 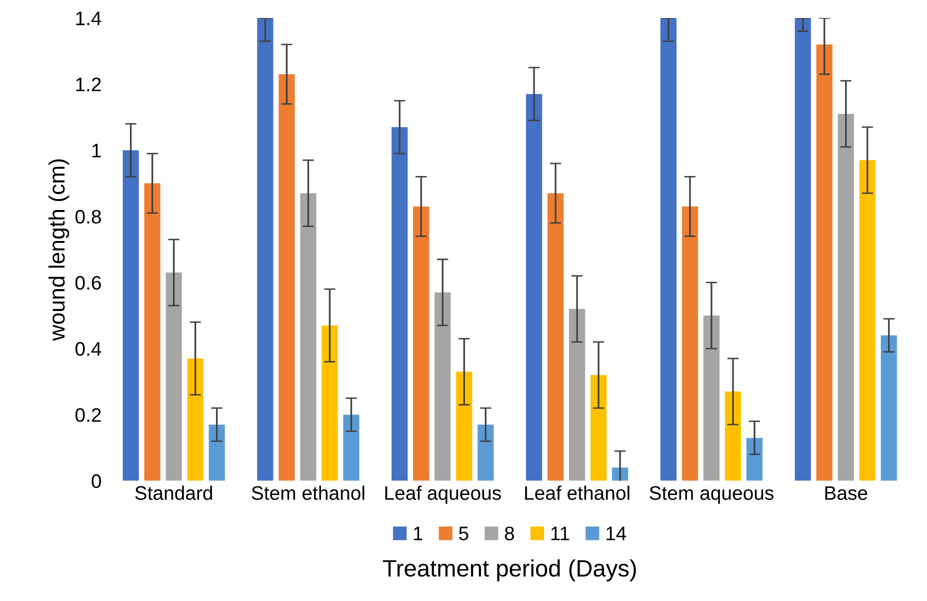 What do you see at coordinates (463, 533) in the screenshot?
I see `legend-label: 5` at bounding box center [463, 533].